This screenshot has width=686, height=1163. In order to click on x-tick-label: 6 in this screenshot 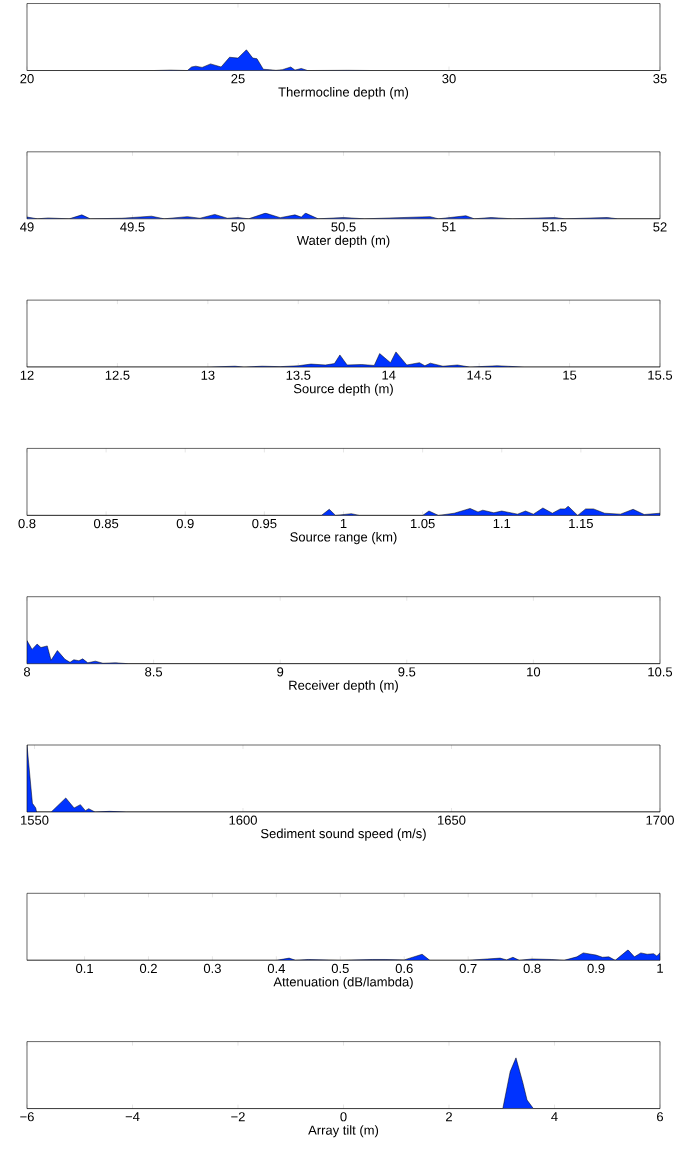, I will do `click(660, 1117)`.